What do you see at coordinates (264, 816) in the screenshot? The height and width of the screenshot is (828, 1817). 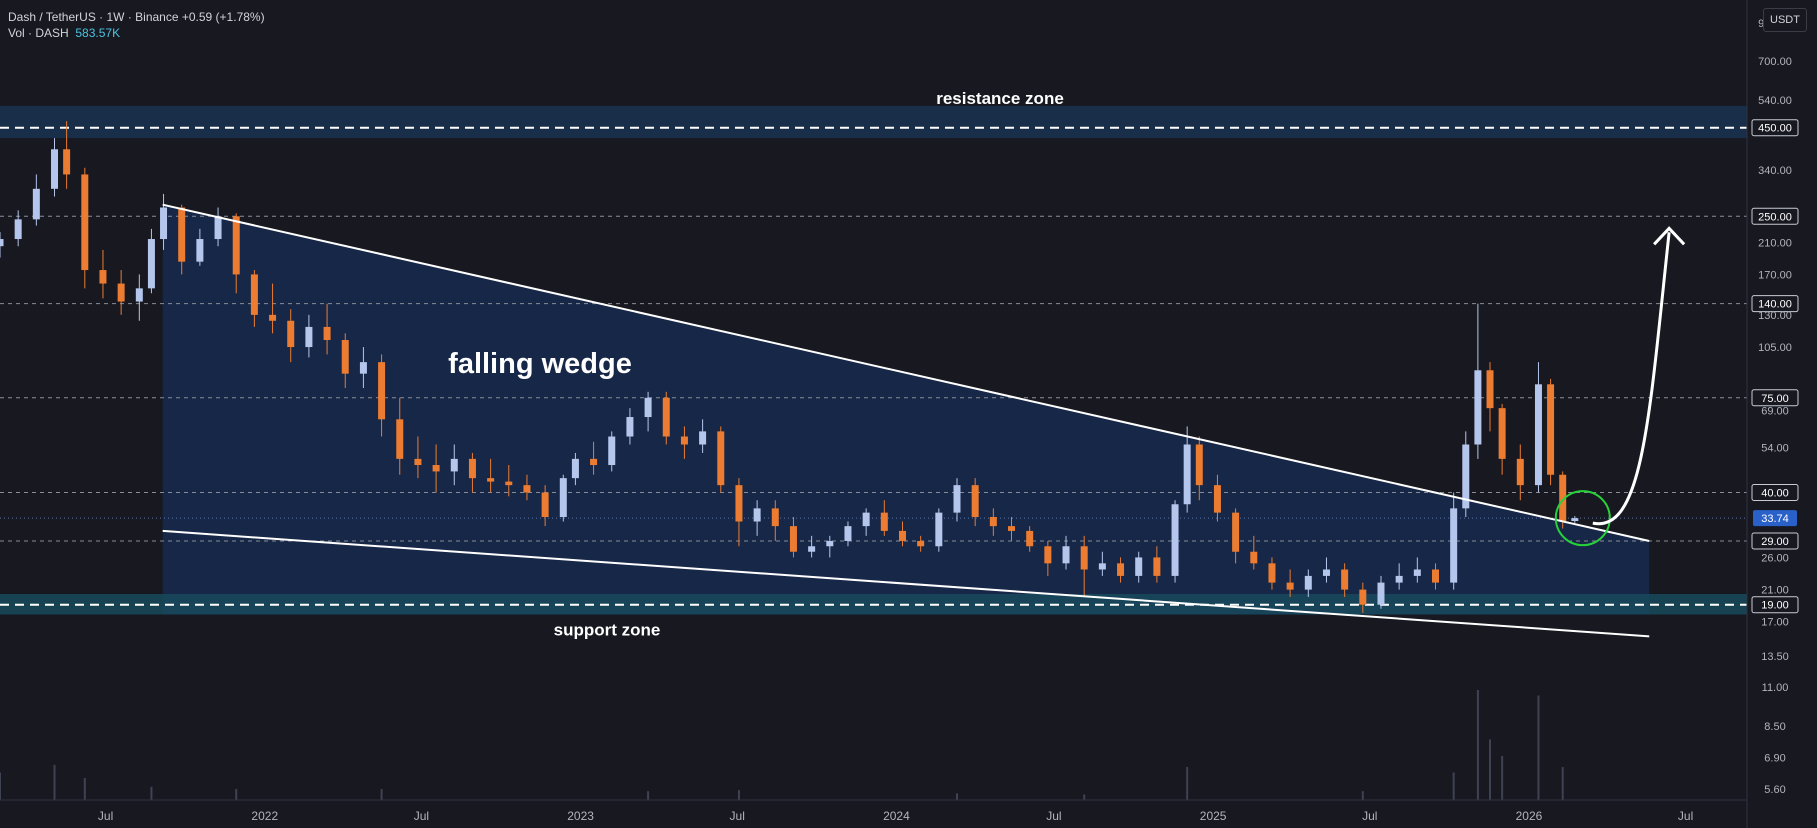 I see `x-tick-label: 2022` at bounding box center [264, 816].